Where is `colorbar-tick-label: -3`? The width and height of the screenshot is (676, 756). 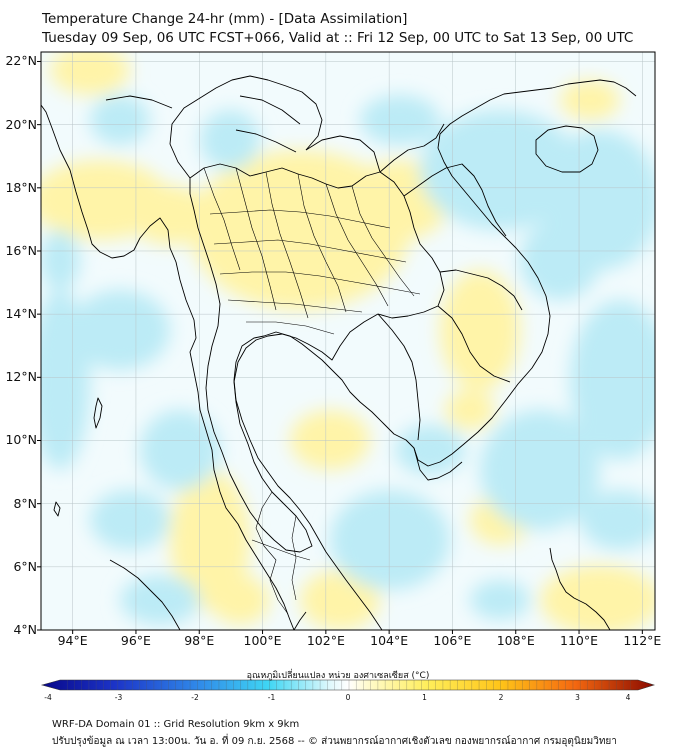 colorbar-tick-label: -3 is located at coordinates (118, 697).